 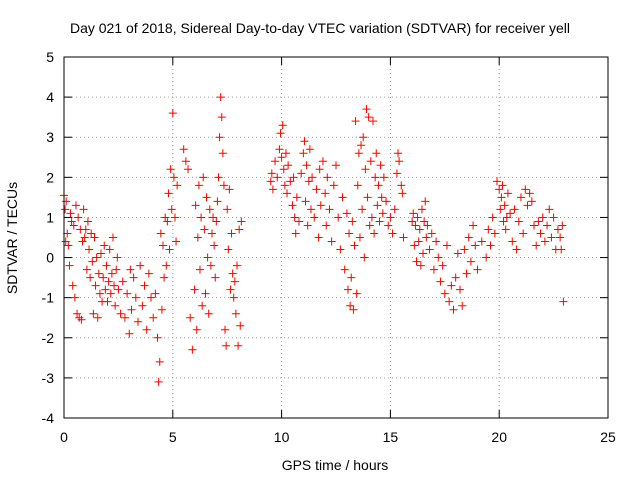 What do you see at coordinates (499, 437) in the screenshot?
I see `x-tick-label: 20` at bounding box center [499, 437].